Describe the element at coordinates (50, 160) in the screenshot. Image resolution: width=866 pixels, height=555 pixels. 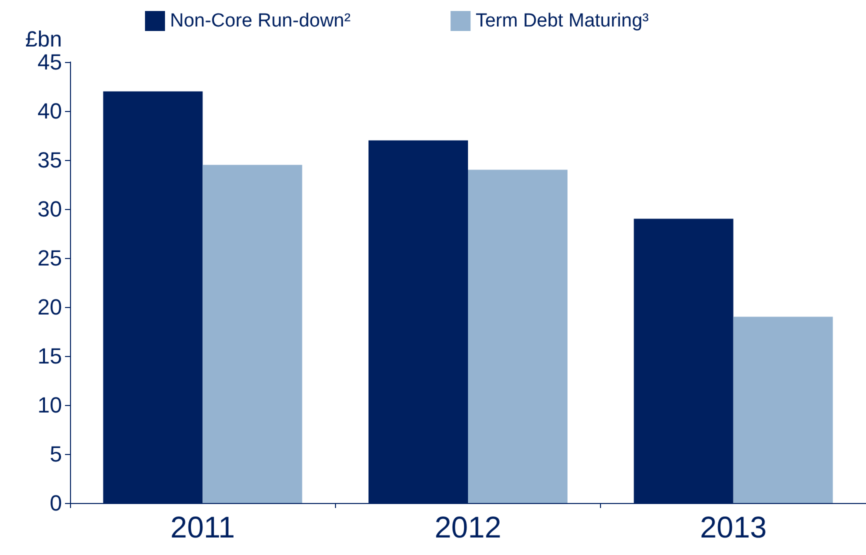
I see `y-tick-label: 35` at that location.